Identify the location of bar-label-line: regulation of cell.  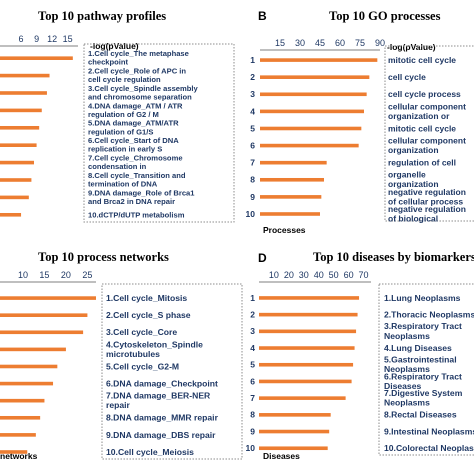
(422, 163).